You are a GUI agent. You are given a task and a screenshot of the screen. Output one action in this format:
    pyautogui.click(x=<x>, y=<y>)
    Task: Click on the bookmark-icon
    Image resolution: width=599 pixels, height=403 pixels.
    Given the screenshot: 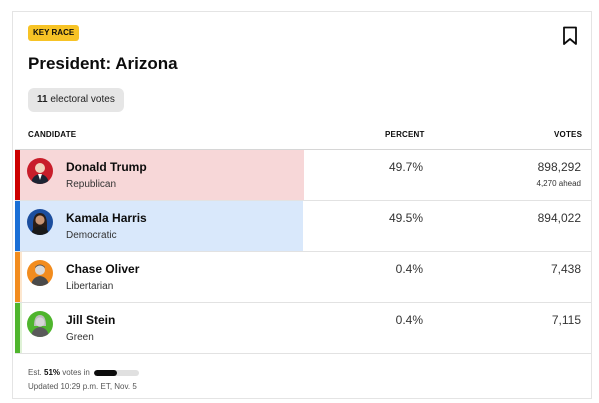 What is the action you would take?
    pyautogui.click(x=570, y=36)
    